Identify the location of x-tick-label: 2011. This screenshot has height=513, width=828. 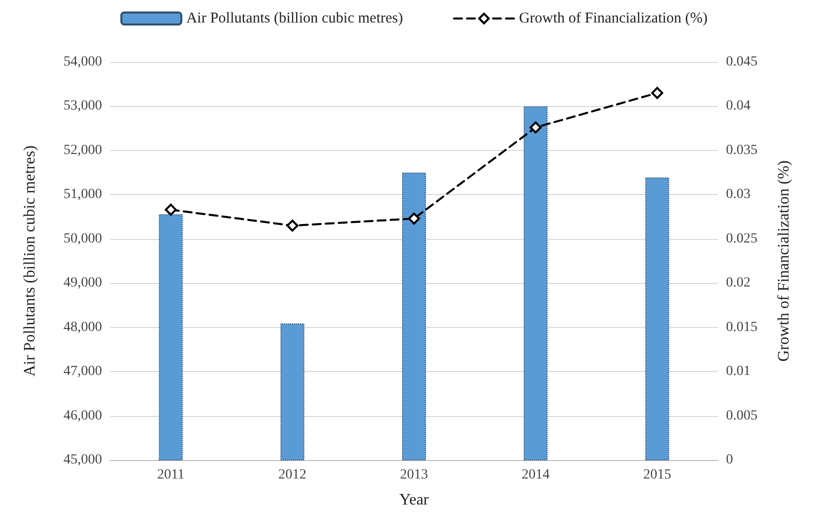
(171, 475).